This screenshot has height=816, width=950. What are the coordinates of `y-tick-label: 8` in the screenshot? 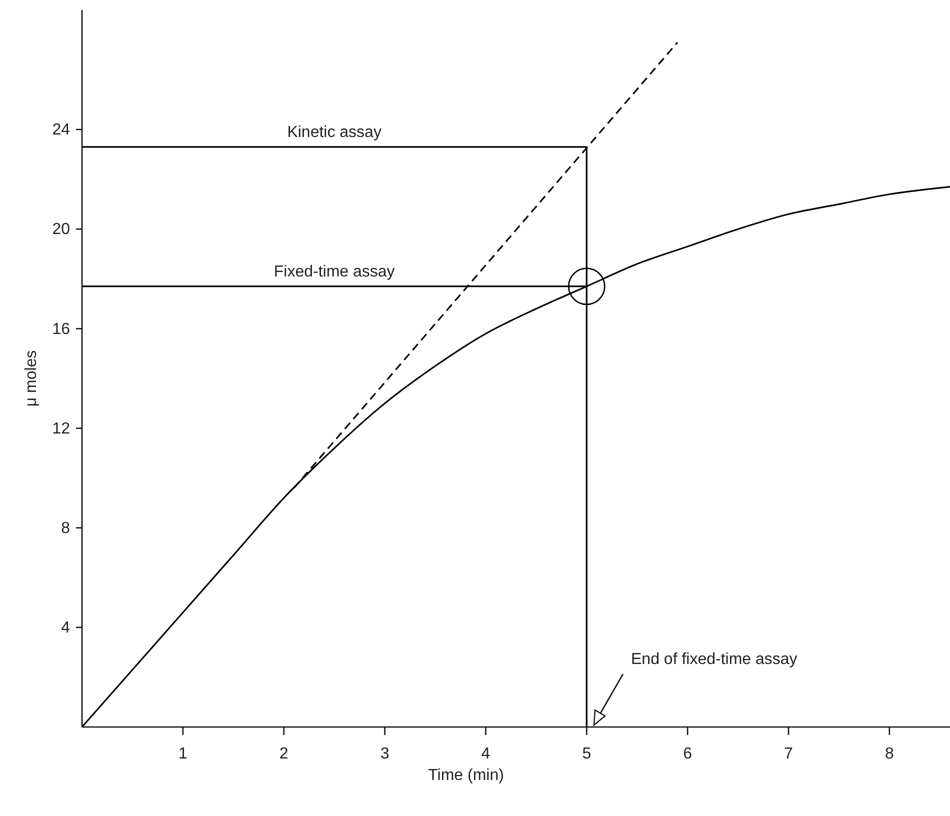 It's located at (65, 528).